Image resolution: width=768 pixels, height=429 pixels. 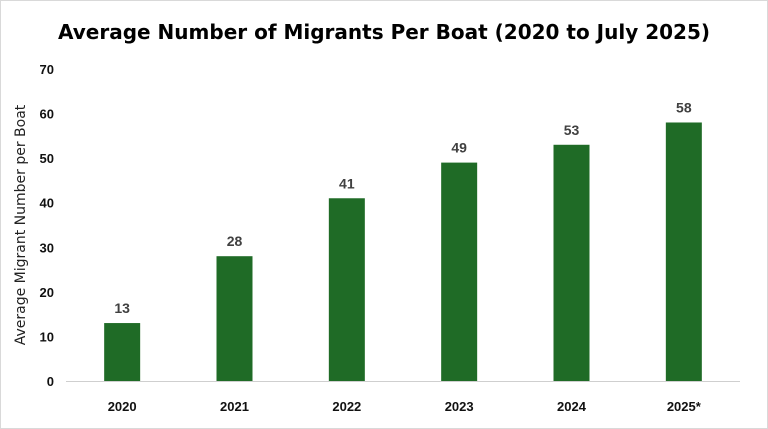 I want to click on y-tick-label: 70, so click(x=47, y=69).